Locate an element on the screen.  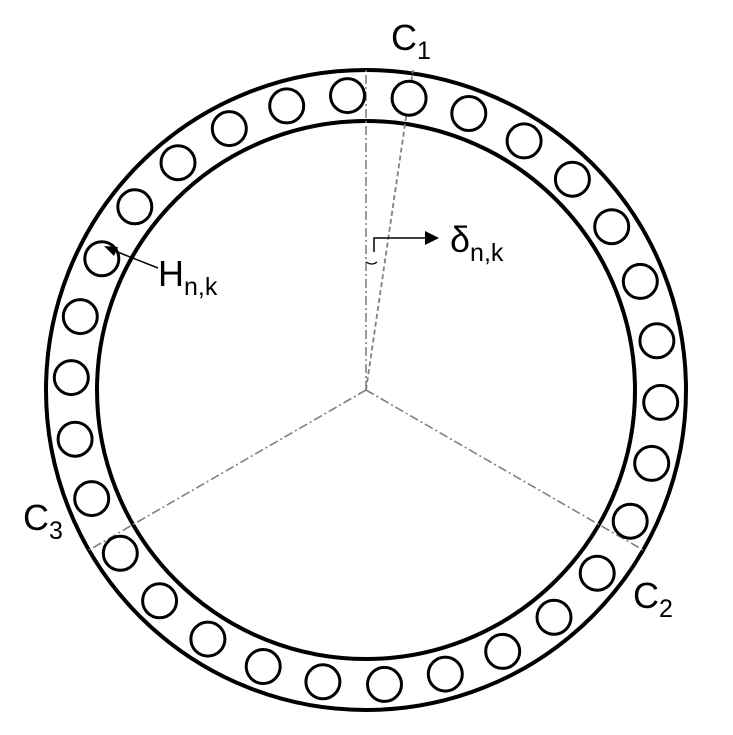
label-h: Hn,k is located at coordinates (188, 277).